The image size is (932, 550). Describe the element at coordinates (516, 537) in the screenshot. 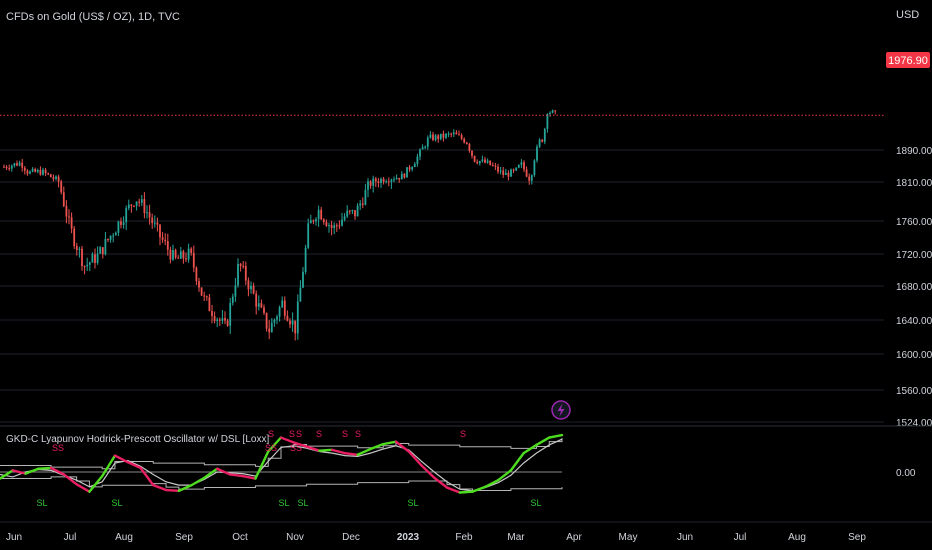

I see `time-tick-label: Mar` at that location.